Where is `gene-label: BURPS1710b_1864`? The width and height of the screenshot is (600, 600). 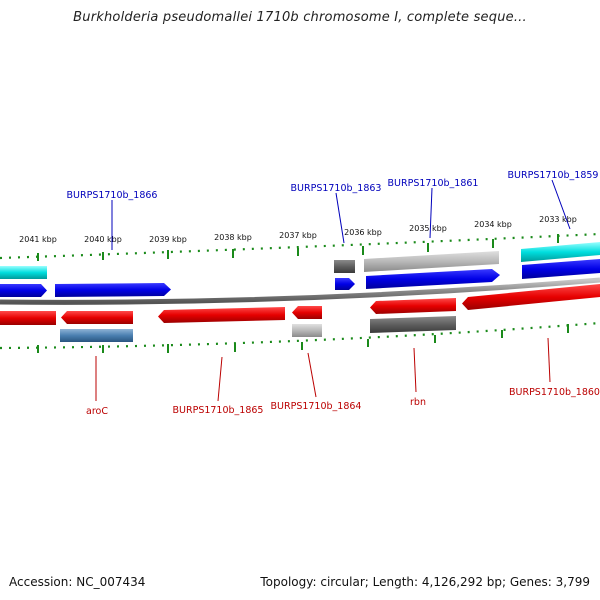 gene-label: BURPS1710b_1864 is located at coordinates (316, 406).